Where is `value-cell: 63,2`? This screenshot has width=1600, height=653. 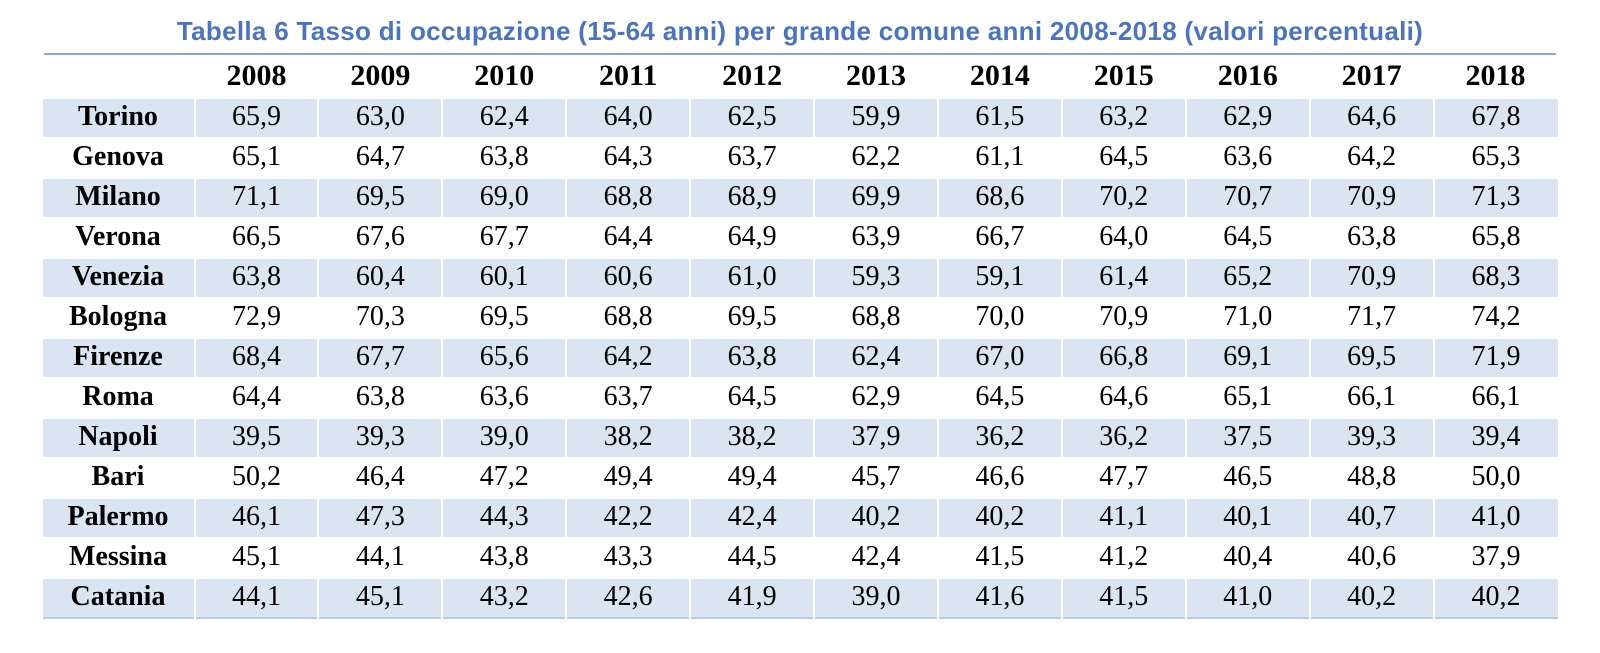
value-cell: 63,2 is located at coordinates (1123, 118).